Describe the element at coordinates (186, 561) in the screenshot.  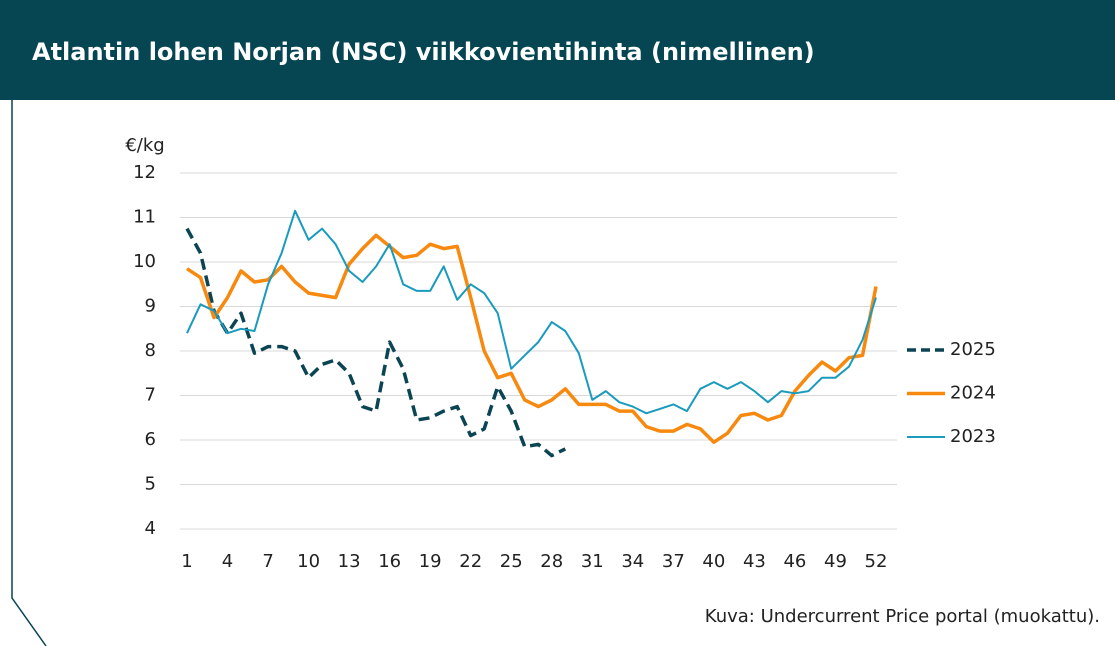
I see `x-tick-label: 1` at that location.